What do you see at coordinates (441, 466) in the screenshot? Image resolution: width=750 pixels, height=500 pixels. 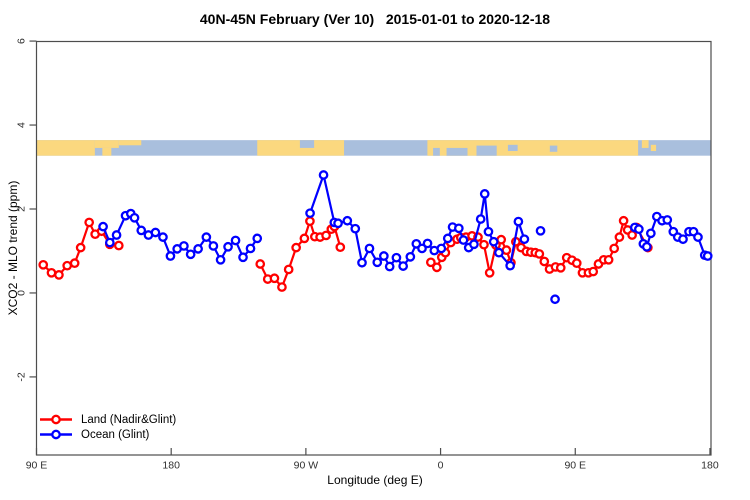 I see `x-tick-label: 0` at bounding box center [441, 466].